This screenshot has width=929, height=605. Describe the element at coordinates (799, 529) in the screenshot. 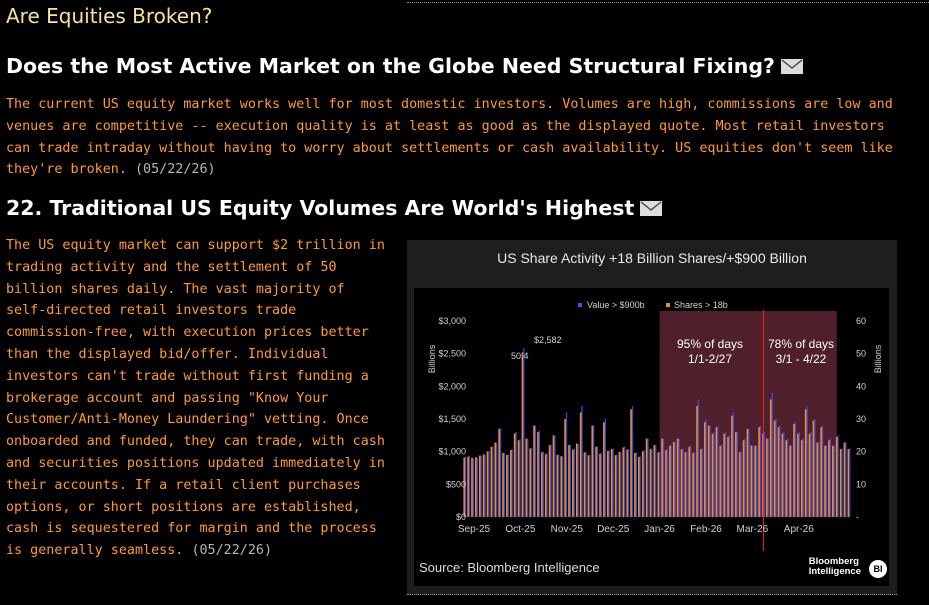

I see `x-axis-tick: Apr-26` at that location.